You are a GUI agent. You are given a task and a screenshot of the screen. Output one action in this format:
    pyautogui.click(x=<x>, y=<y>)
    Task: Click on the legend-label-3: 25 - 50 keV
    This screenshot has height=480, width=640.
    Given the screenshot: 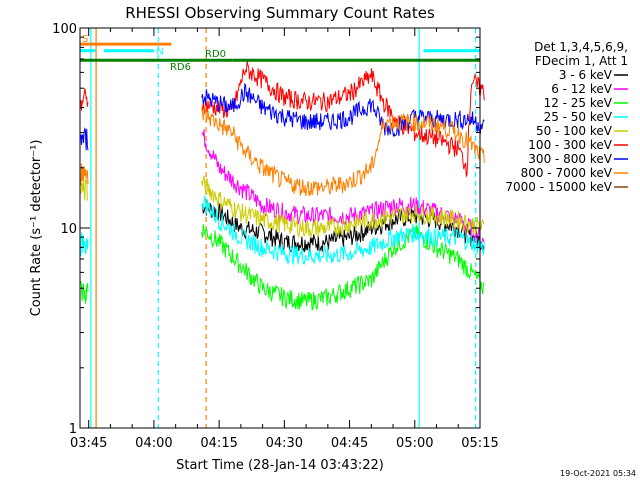 What is the action you would take?
    pyautogui.click(x=578, y=117)
    